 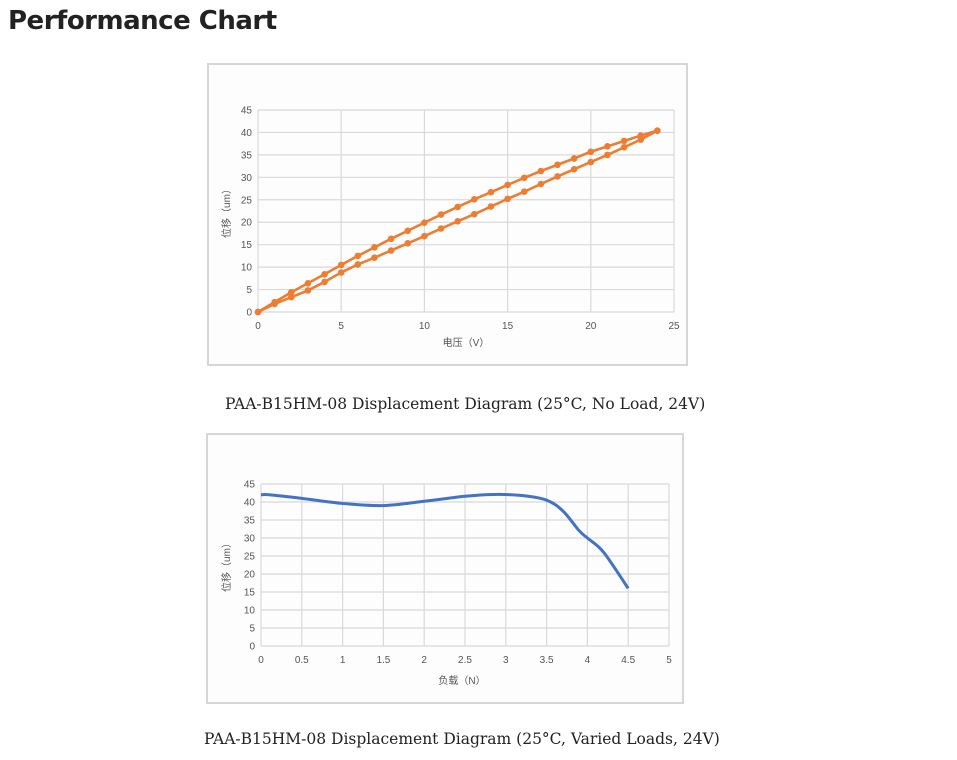 What do you see at coordinates (628, 660) in the screenshot?
I see `x-tick-label: 4.5` at bounding box center [628, 660].